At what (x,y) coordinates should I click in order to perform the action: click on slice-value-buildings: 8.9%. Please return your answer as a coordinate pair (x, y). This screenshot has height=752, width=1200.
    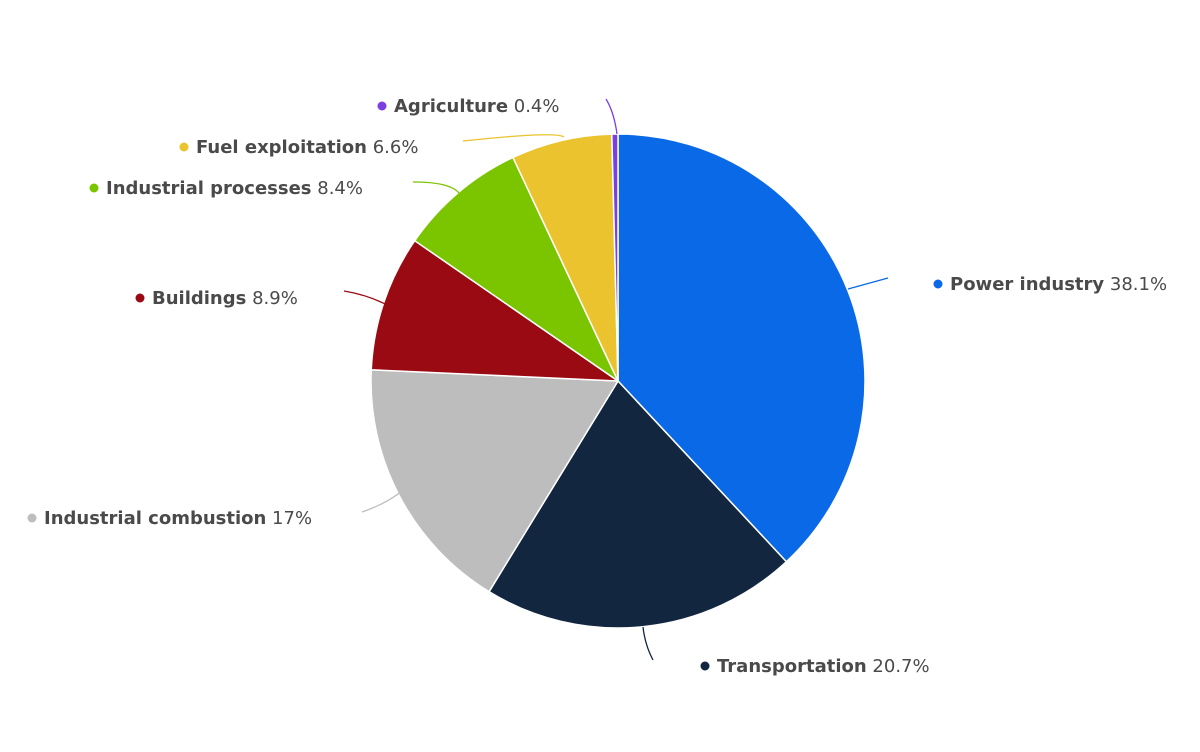
    Looking at the image, I should click on (271, 298).